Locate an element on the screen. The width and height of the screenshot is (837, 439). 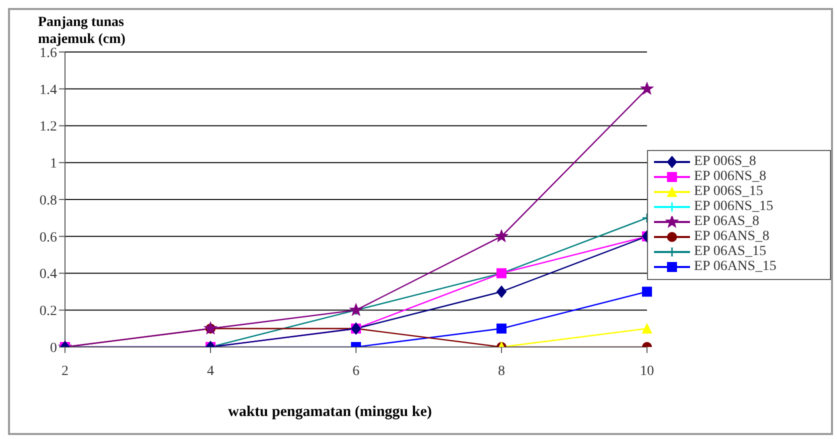
y-tick-label: 0.6 is located at coordinates (48, 238).